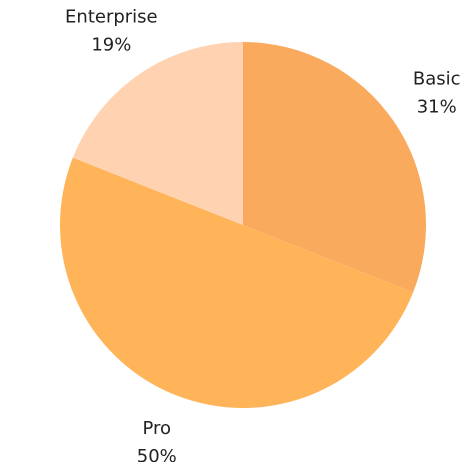 Image resolution: width=472 pixels, height=462 pixels. What do you see at coordinates (157, 454) in the screenshot?
I see `slice-value-label: 50%` at bounding box center [157, 454].